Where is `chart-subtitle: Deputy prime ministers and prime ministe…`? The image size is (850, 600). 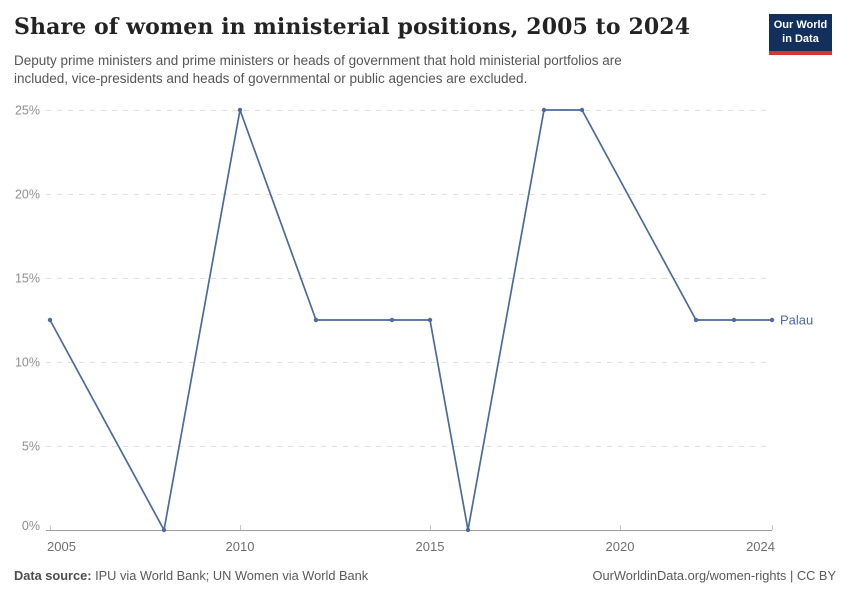 chart-subtitle: Deputy prime ministers and prime ministe… is located at coordinates (318, 69).